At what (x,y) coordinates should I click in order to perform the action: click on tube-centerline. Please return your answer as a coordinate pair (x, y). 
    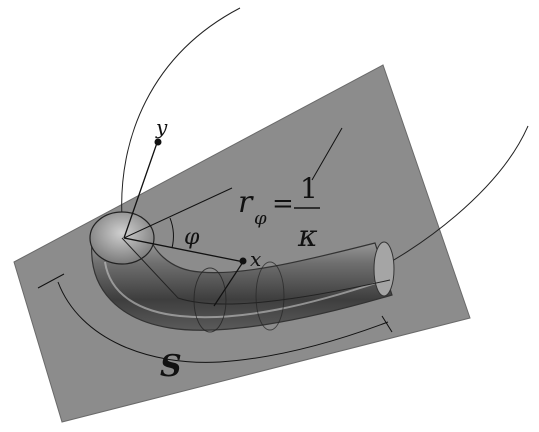
    Looking at the image, I should click on (256, 271).